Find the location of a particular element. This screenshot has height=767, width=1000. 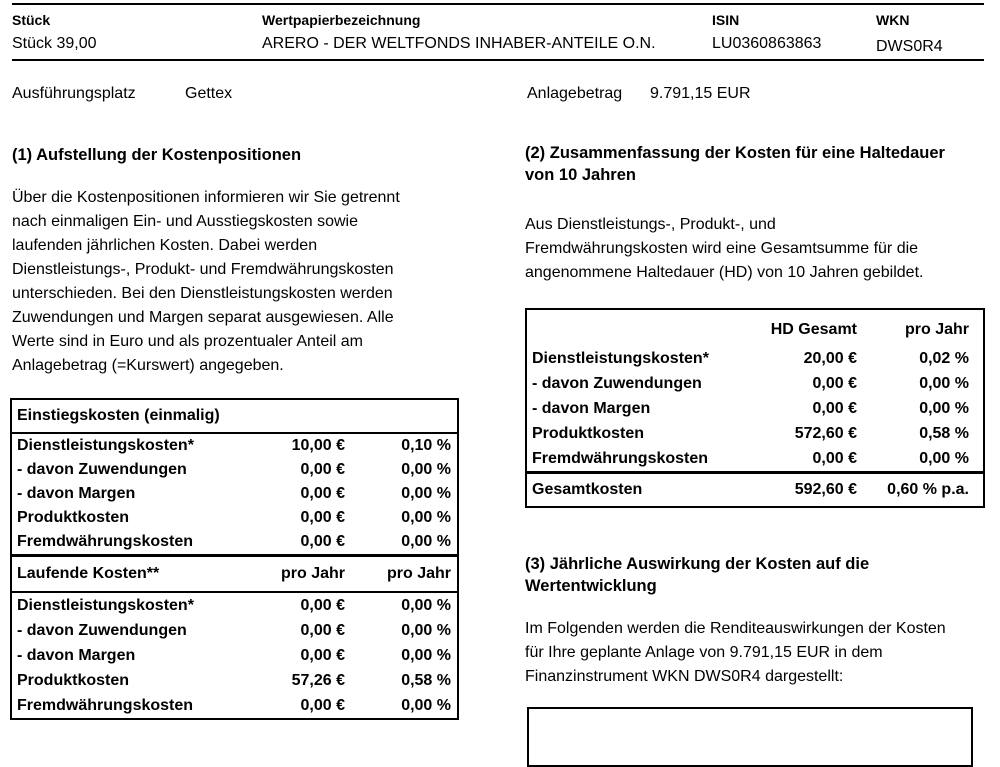

running-costs-header-row: Laufende Kosten** pro Jahr pro Jahr is located at coordinates (234, 573).